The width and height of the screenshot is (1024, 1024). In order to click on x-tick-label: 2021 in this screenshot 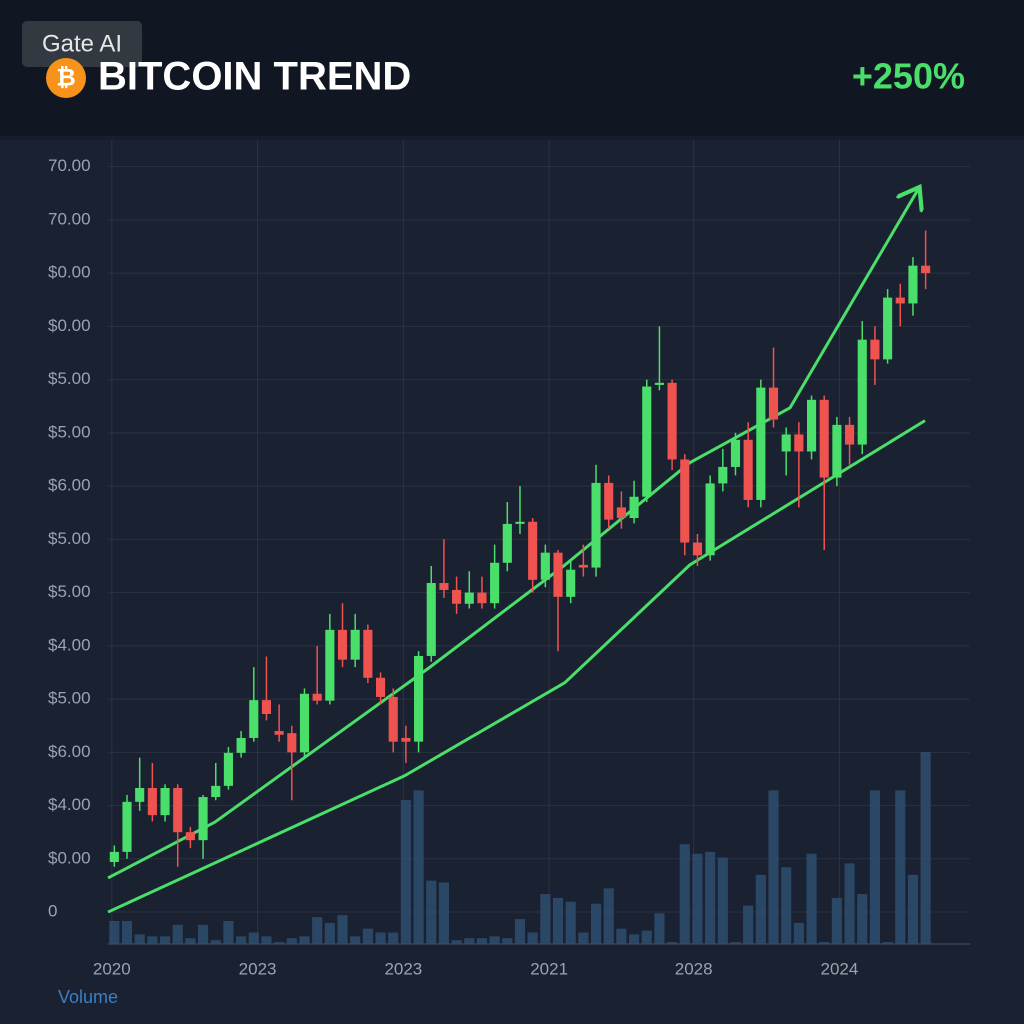, I will do `click(549, 968)`.